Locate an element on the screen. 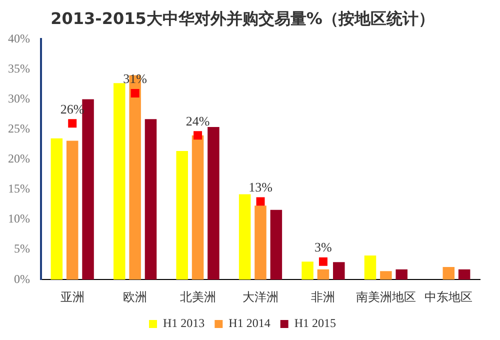 Image resolution: width=500 pixels, height=340 pixels. data-label: 24% is located at coordinates (198, 120).